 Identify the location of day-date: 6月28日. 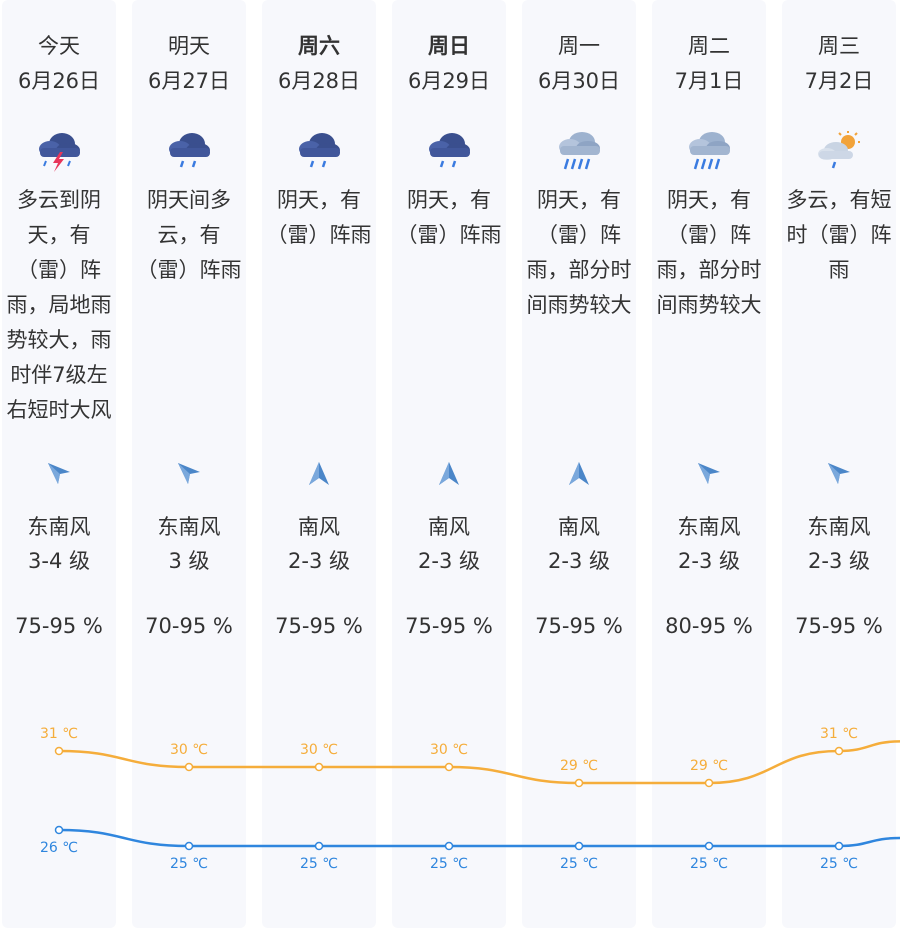
(319, 81).